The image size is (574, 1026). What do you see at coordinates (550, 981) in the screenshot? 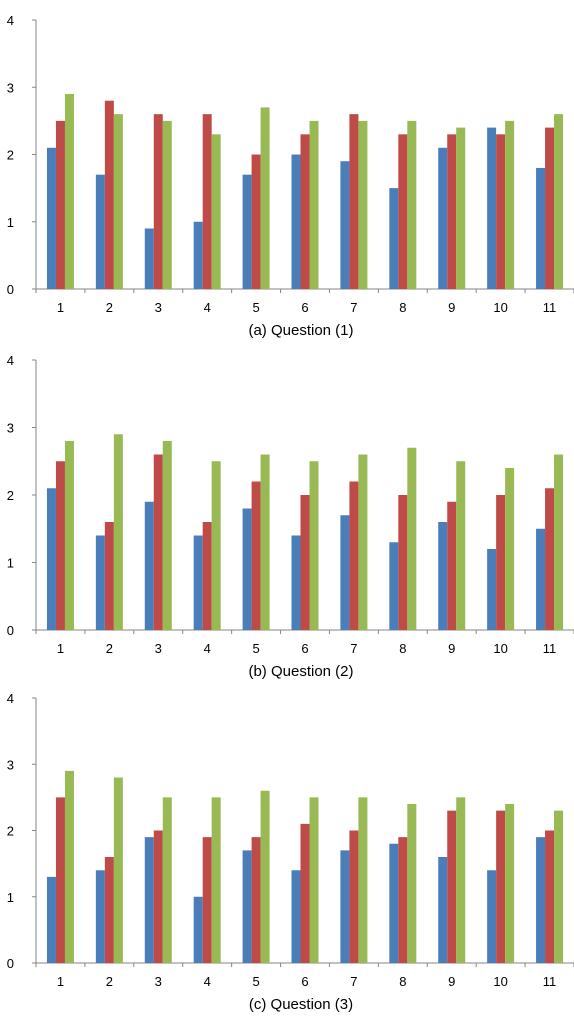
I see `x-tick-label: 11` at bounding box center [550, 981].